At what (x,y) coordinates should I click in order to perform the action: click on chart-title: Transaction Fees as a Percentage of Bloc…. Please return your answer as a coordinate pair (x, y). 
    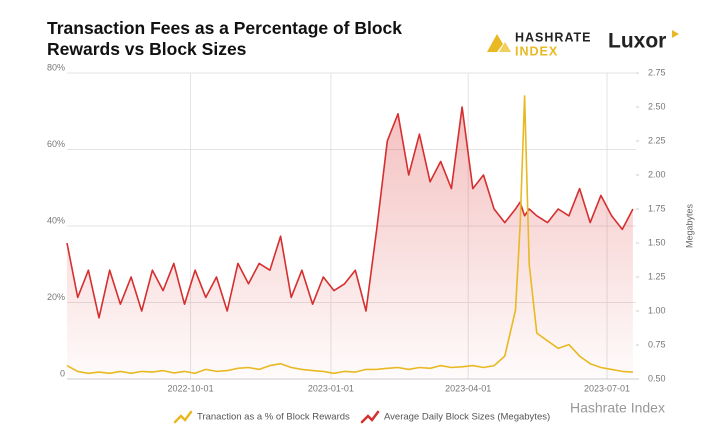
    Looking at the image, I should click on (225, 38).